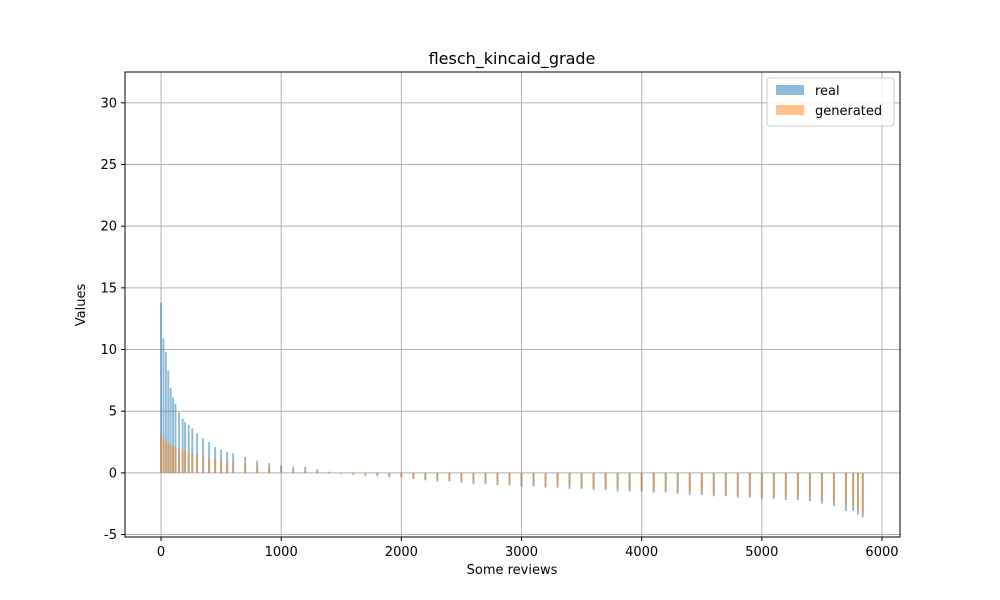 Image resolution: width=1000 pixels, height=600 pixels. Describe the element at coordinates (108, 350) in the screenshot. I see `y-tick-label: 10` at that location.